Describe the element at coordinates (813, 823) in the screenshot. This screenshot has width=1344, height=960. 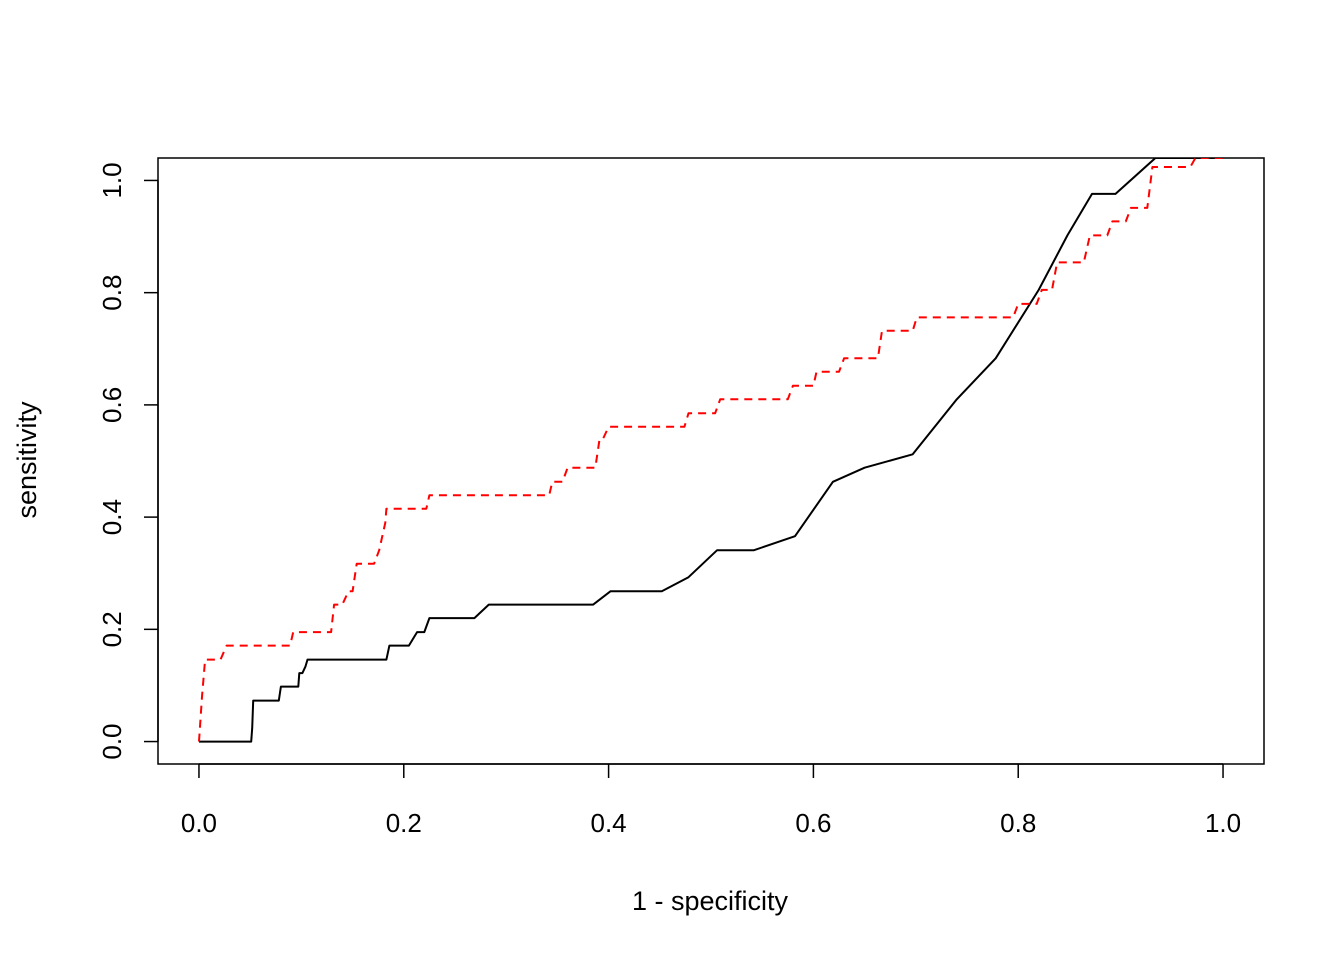
I see `x-tick-label: 0.6` at that location.